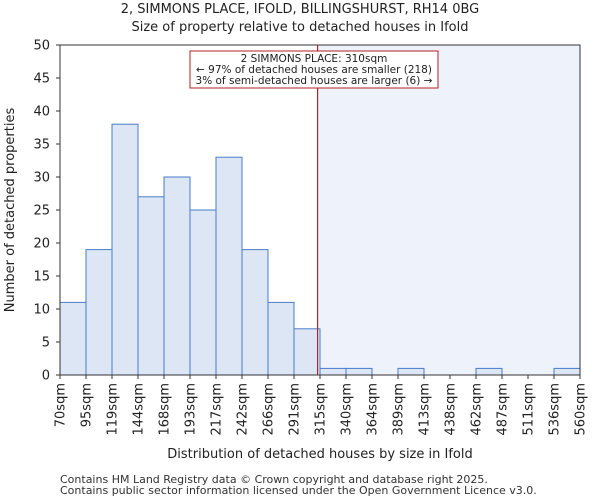  What do you see at coordinates (373, 409) in the screenshot?
I see `x-tick-label: 364sqm` at bounding box center [373, 409].